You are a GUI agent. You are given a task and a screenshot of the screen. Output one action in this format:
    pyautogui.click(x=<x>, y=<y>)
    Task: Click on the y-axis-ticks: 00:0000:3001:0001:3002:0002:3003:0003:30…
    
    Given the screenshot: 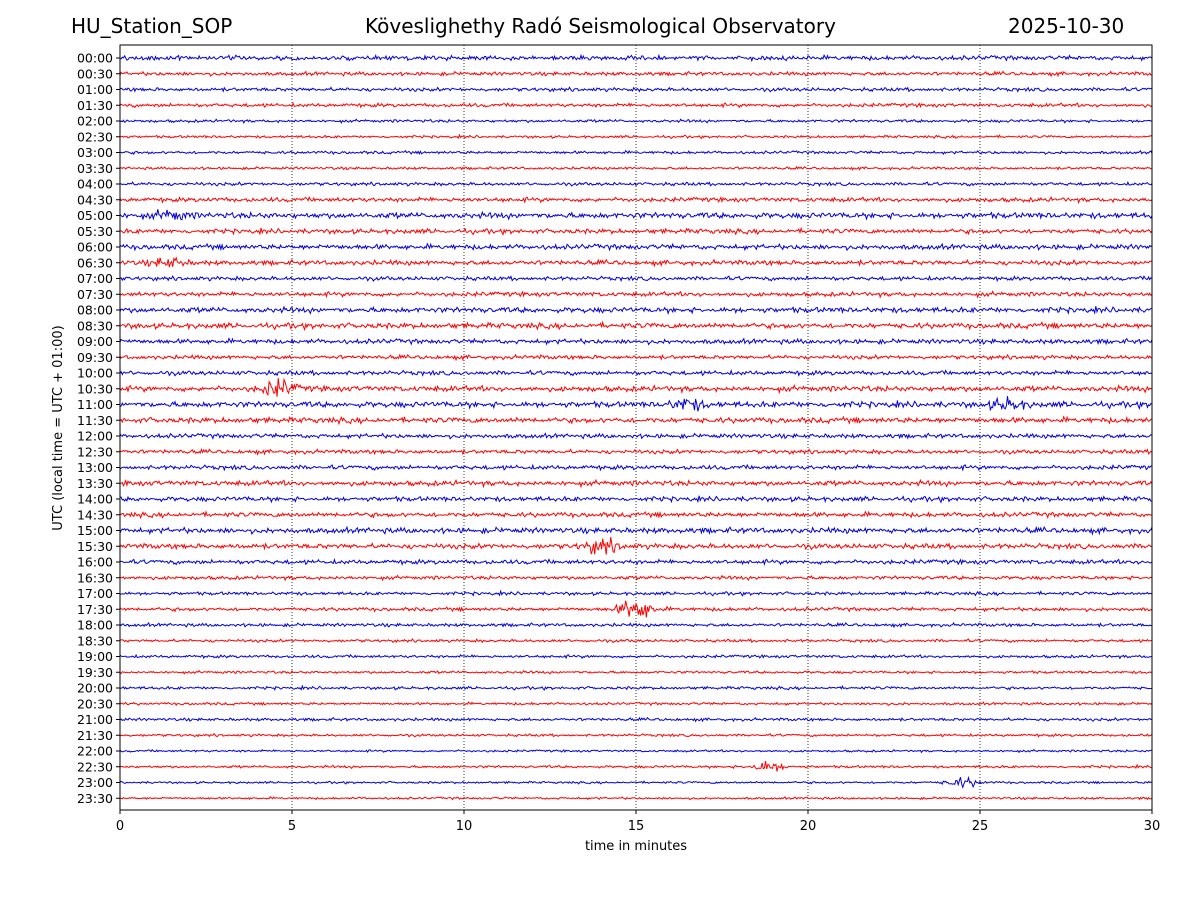 What is the action you would take?
    pyautogui.click(x=98, y=428)
    